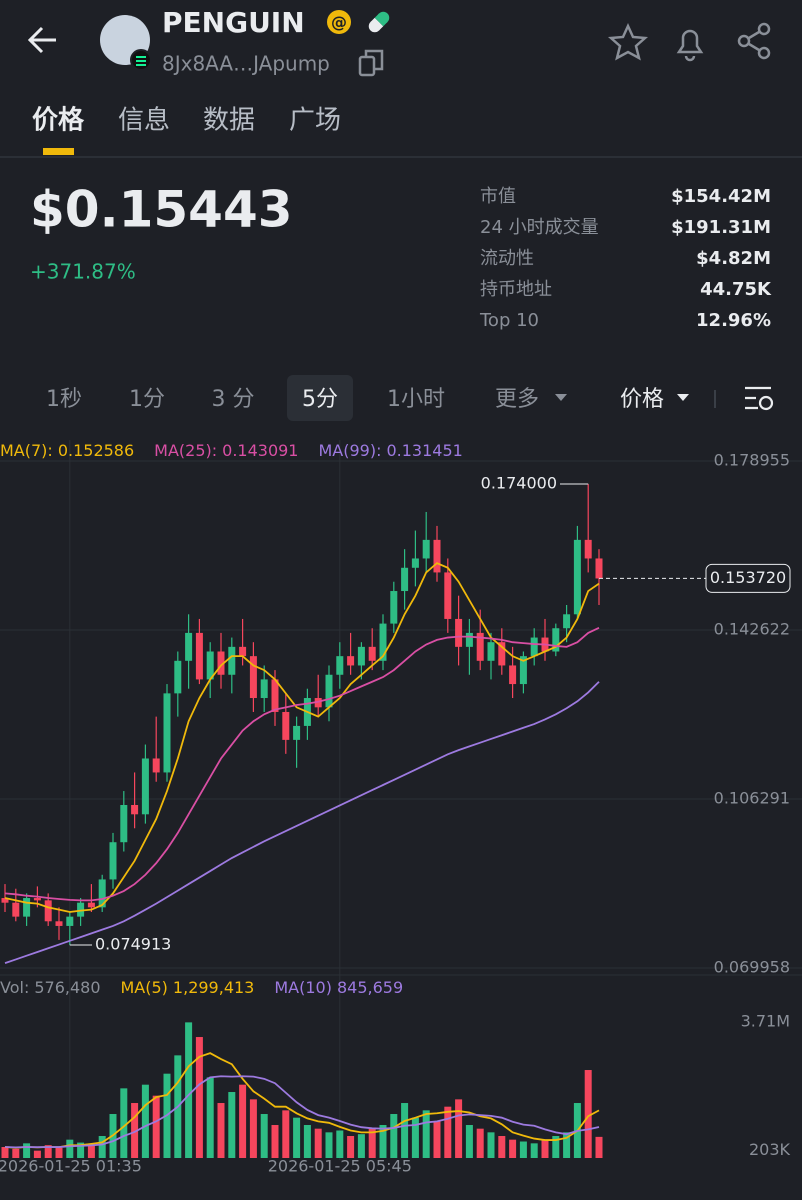  Describe the element at coordinates (233, 399) in the screenshot. I see `timeframe: 3 分` at that location.